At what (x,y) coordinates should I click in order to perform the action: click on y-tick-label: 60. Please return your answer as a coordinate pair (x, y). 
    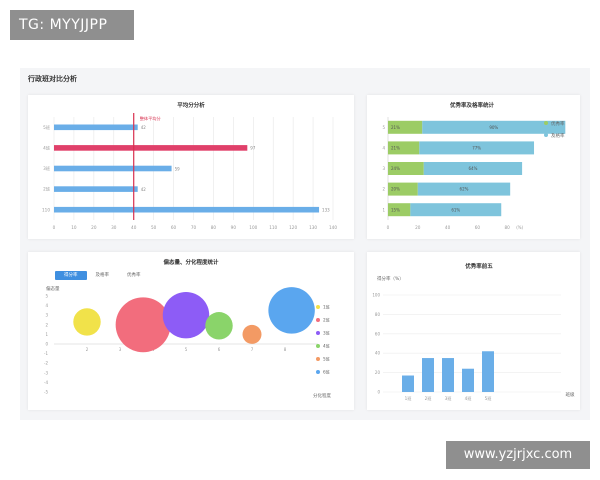
    Looking at the image, I should click on (378, 333).